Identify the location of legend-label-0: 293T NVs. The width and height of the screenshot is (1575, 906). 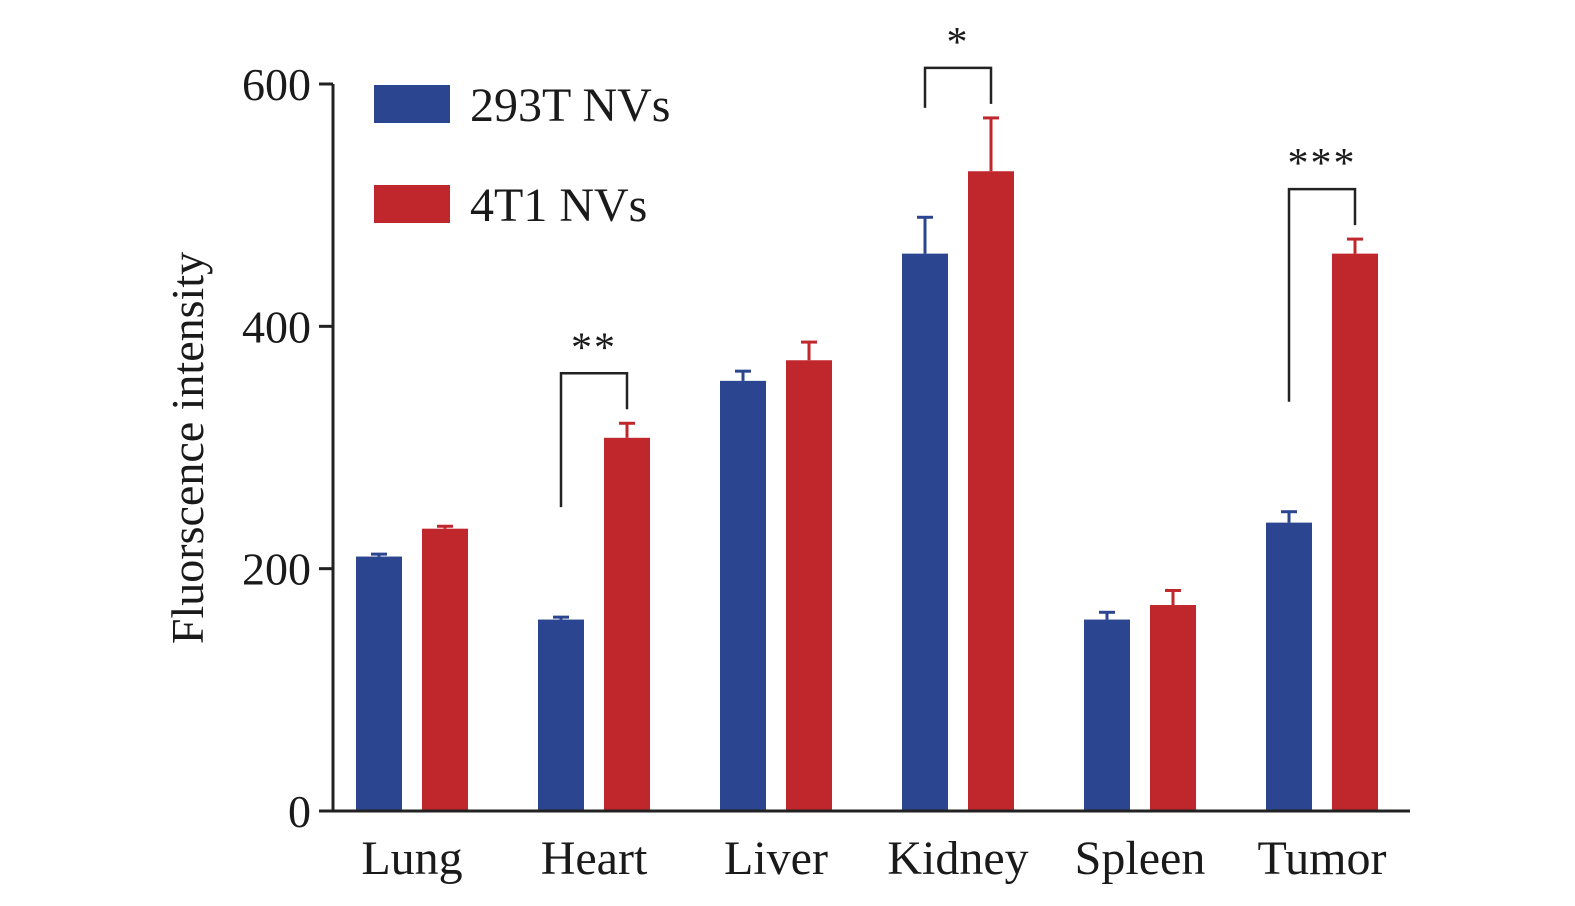
(570, 105).